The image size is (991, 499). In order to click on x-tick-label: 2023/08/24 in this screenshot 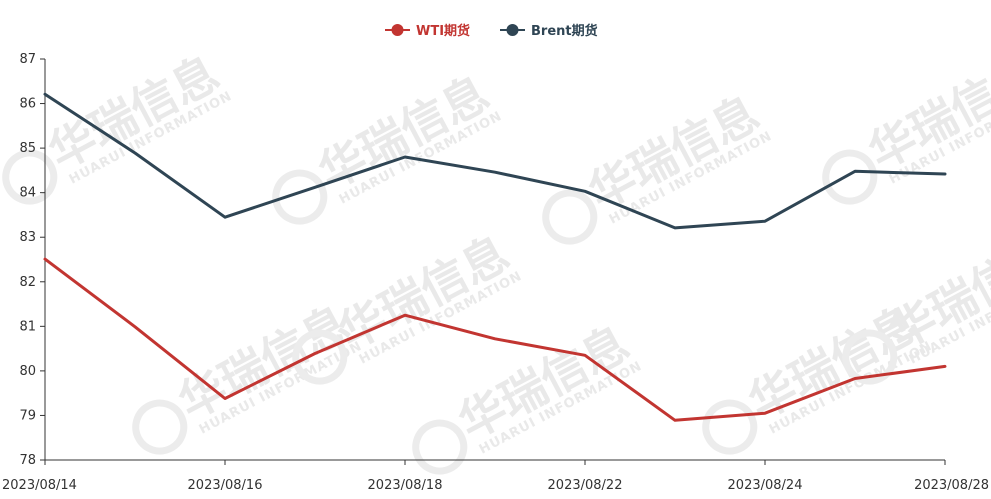, I will do `click(765, 485)`.